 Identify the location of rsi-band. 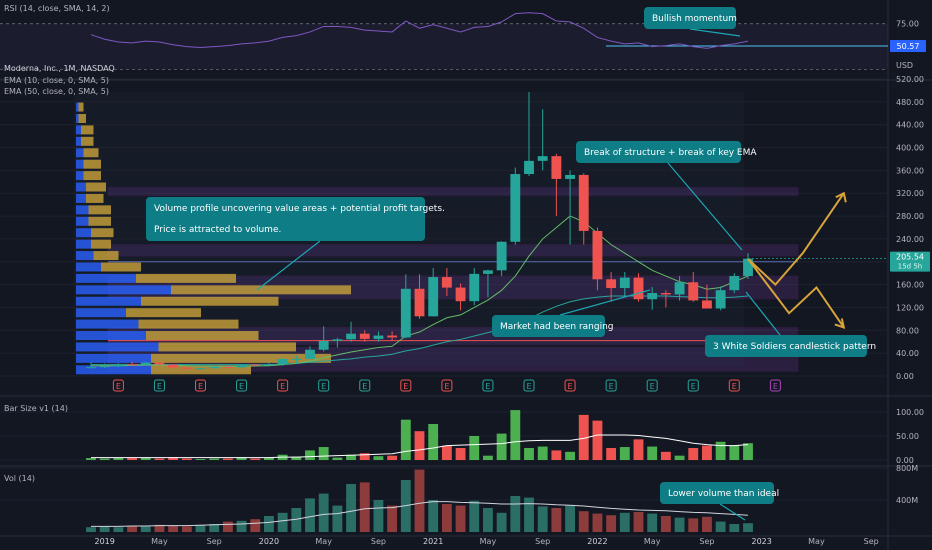
(444, 46).